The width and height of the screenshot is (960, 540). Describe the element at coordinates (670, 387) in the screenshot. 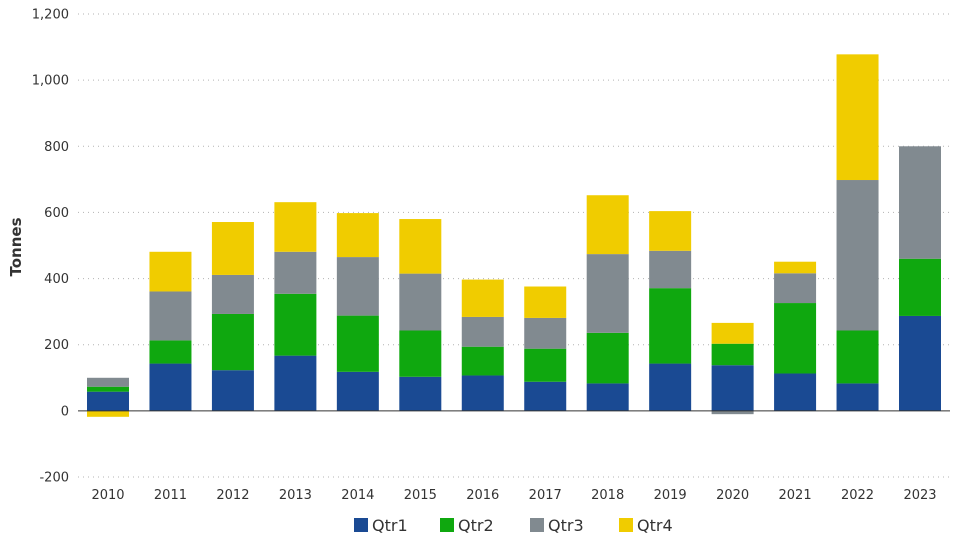

I see `bar-qtr1-2019` at that location.